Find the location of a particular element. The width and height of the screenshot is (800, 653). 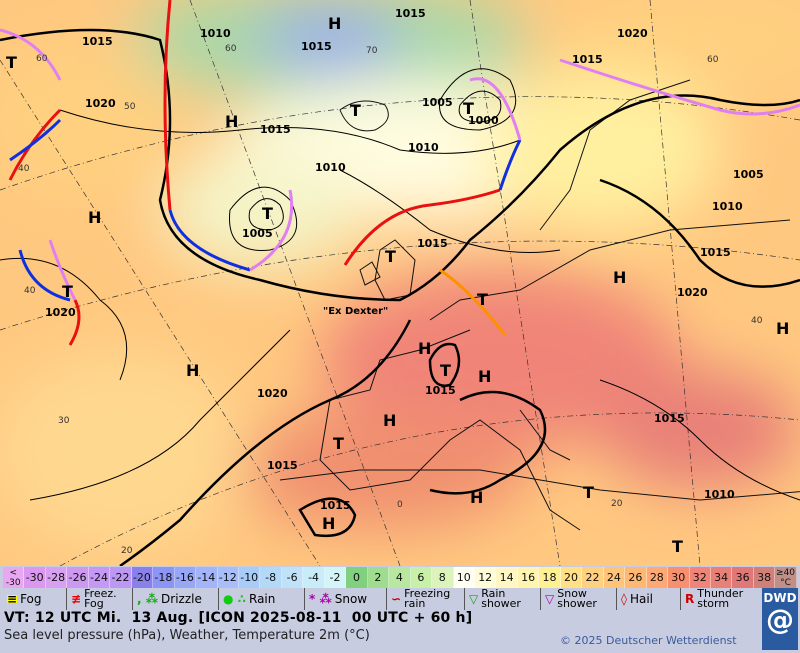

legend-label: Snow is located at coordinates (351, 599).